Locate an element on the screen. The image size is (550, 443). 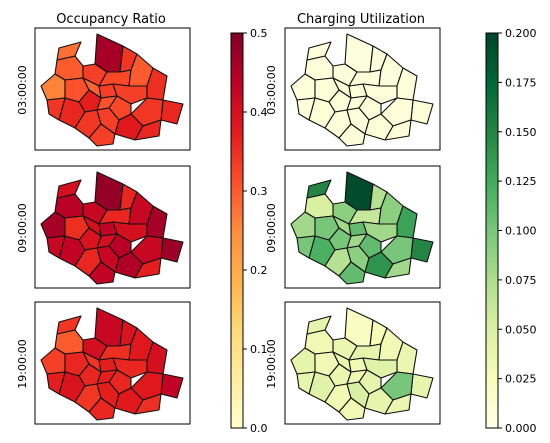
colorbar-tick-label: 0.075 is located at coordinates (521, 280).